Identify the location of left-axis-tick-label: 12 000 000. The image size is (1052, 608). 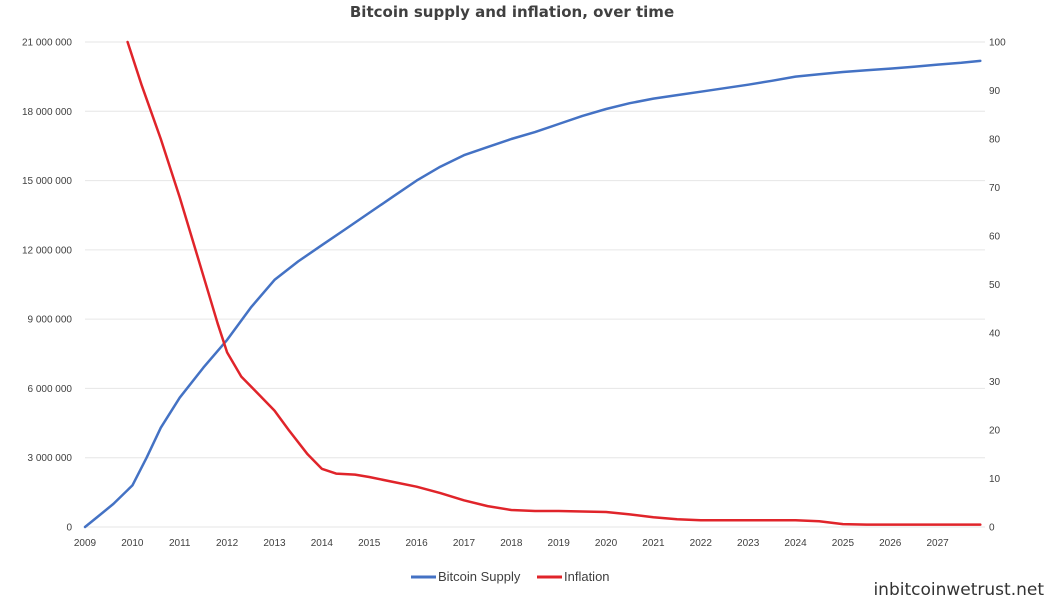
(47, 250).